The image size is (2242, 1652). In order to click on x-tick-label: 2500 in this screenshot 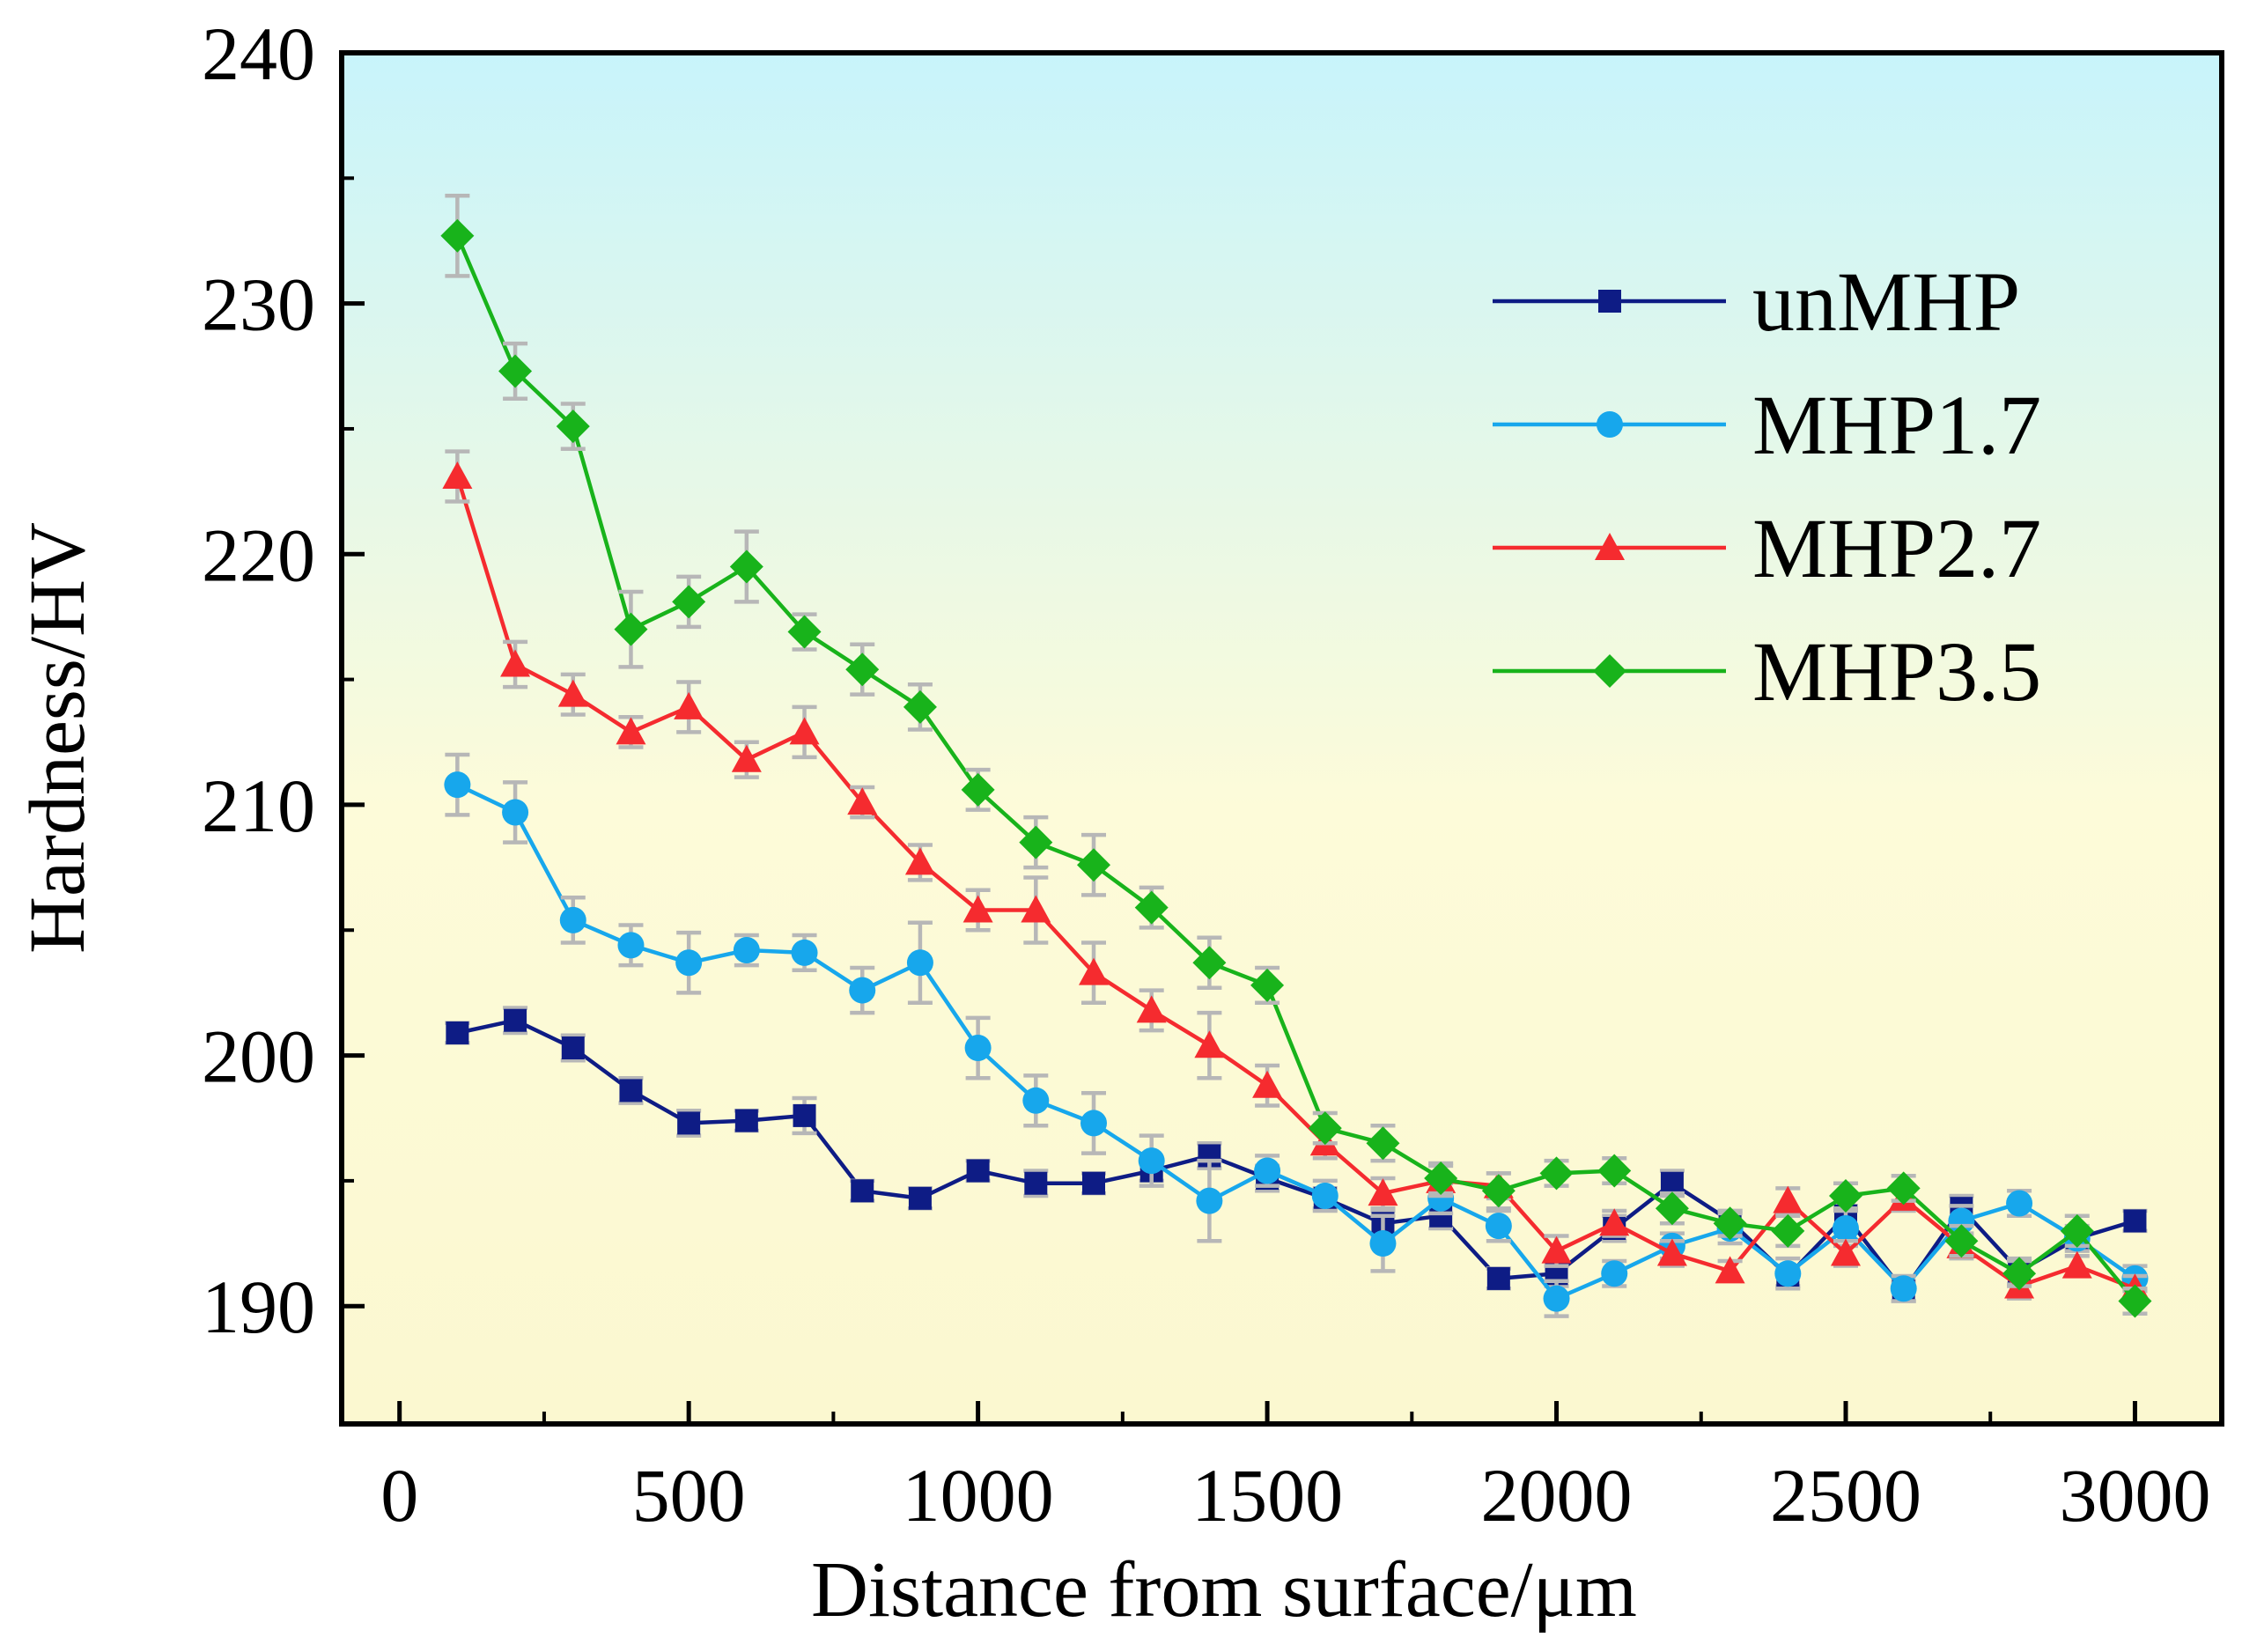, I will do `click(1845, 1496)`.